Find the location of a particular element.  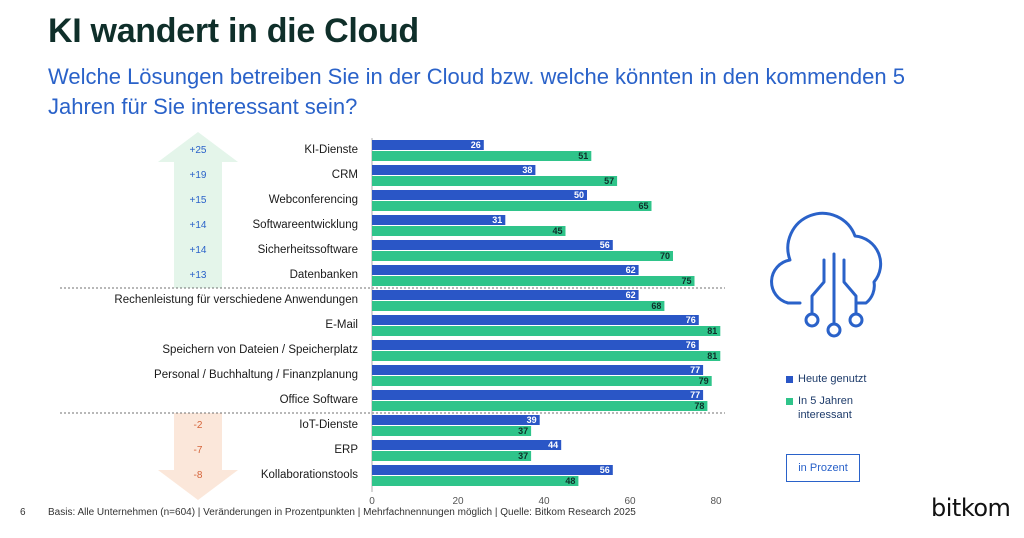

value-label-today: 31 is located at coordinates (497, 220).